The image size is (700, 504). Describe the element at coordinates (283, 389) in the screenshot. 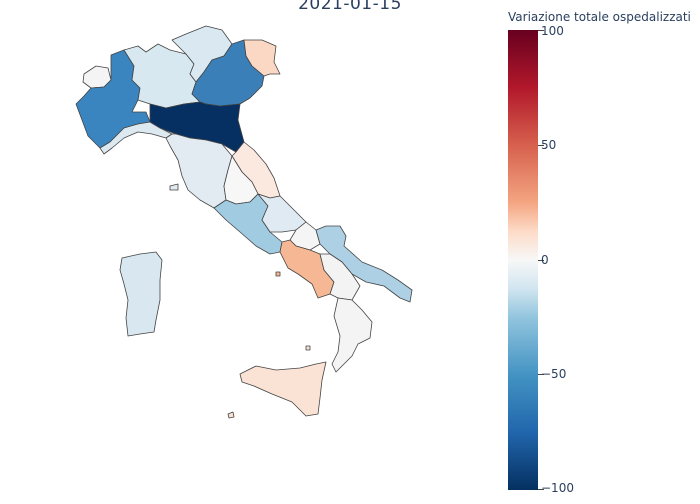

I see `region-sicilia` at that location.